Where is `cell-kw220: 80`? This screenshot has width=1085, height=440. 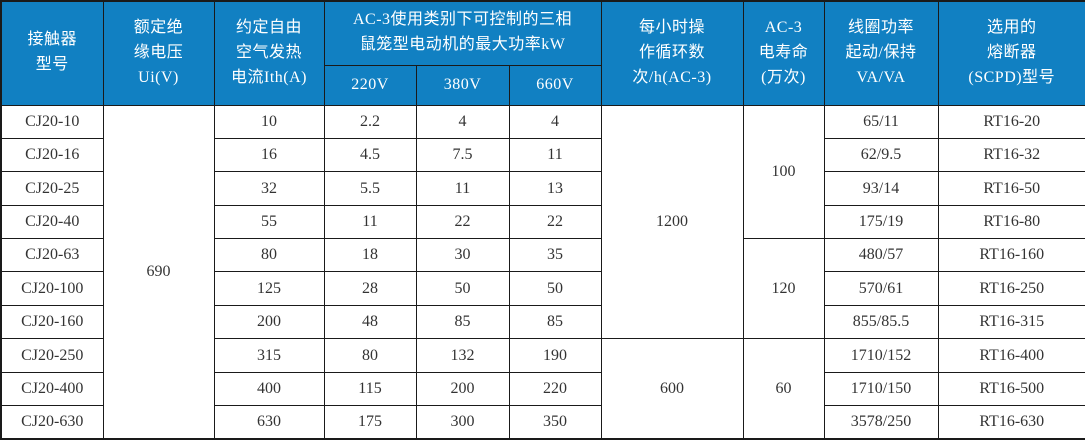
cell-kw220: 80 is located at coordinates (370, 355).